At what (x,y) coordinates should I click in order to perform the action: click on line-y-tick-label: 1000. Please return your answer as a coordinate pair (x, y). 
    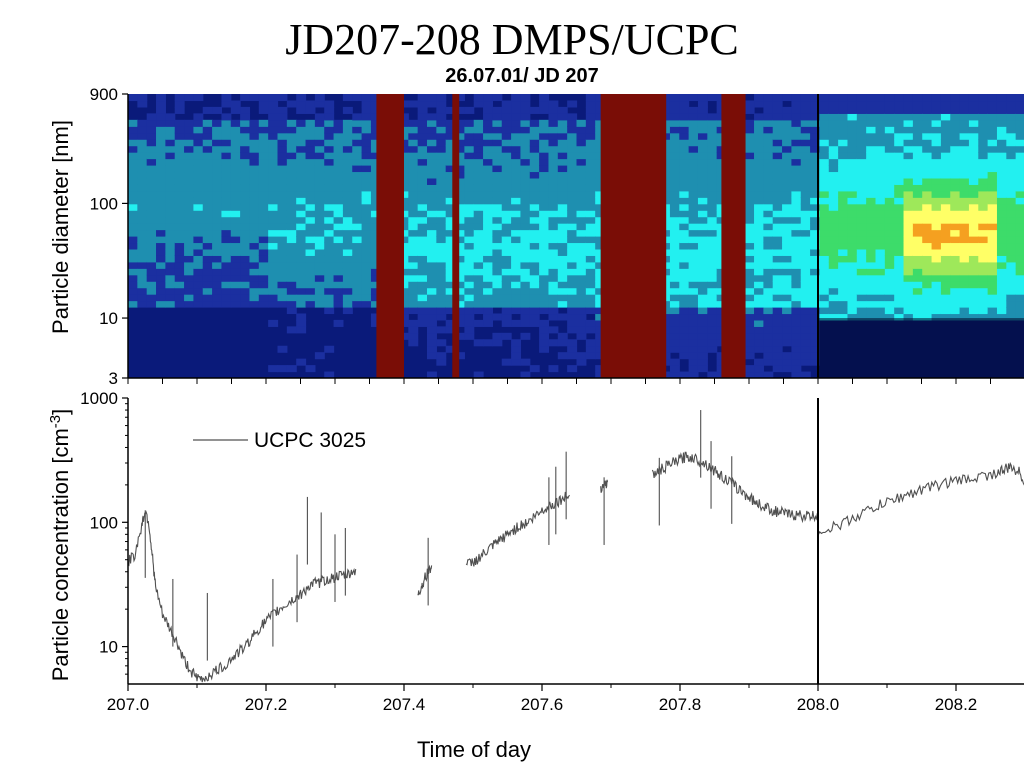
    Looking at the image, I should click on (99, 398).